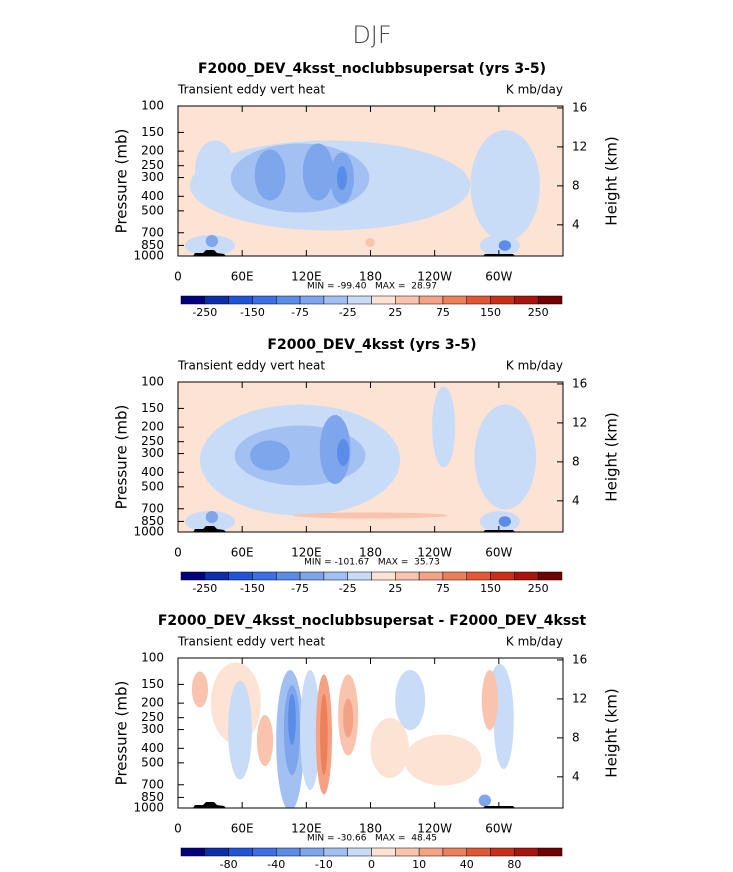 The image size is (733, 872). What do you see at coordinates (251, 90) in the screenshot?
I see `left-label: Transient eddy vert heat` at bounding box center [251, 90].